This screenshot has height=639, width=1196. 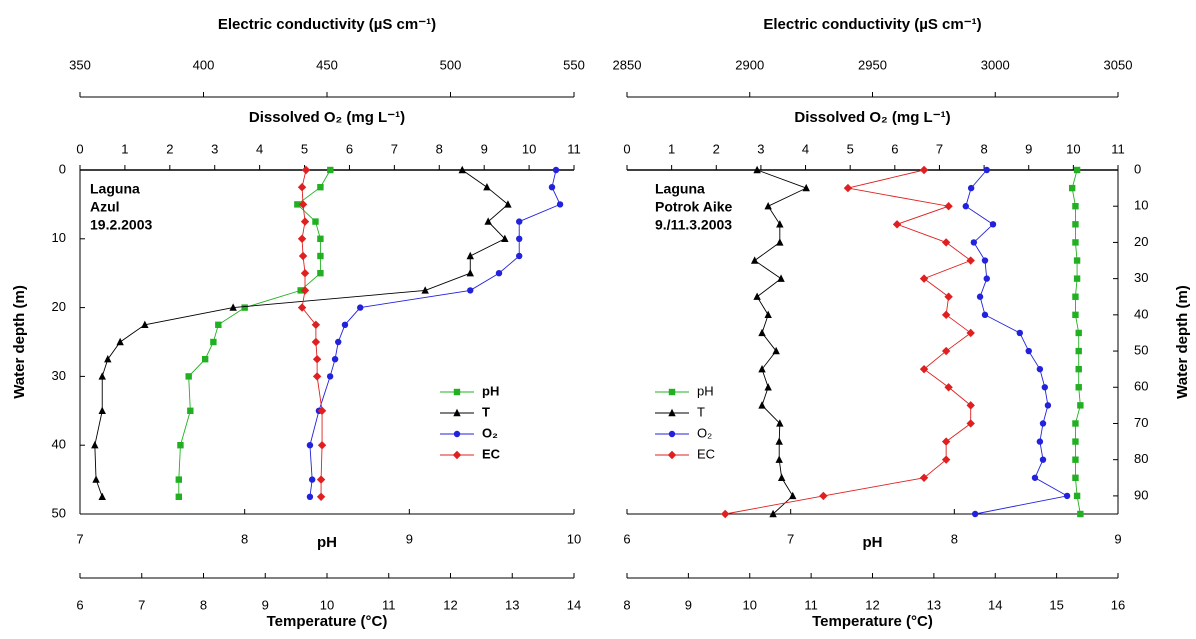 What do you see at coordinates (671, 148) in the screenshot?
I see `tick-label: 1` at bounding box center [671, 148].